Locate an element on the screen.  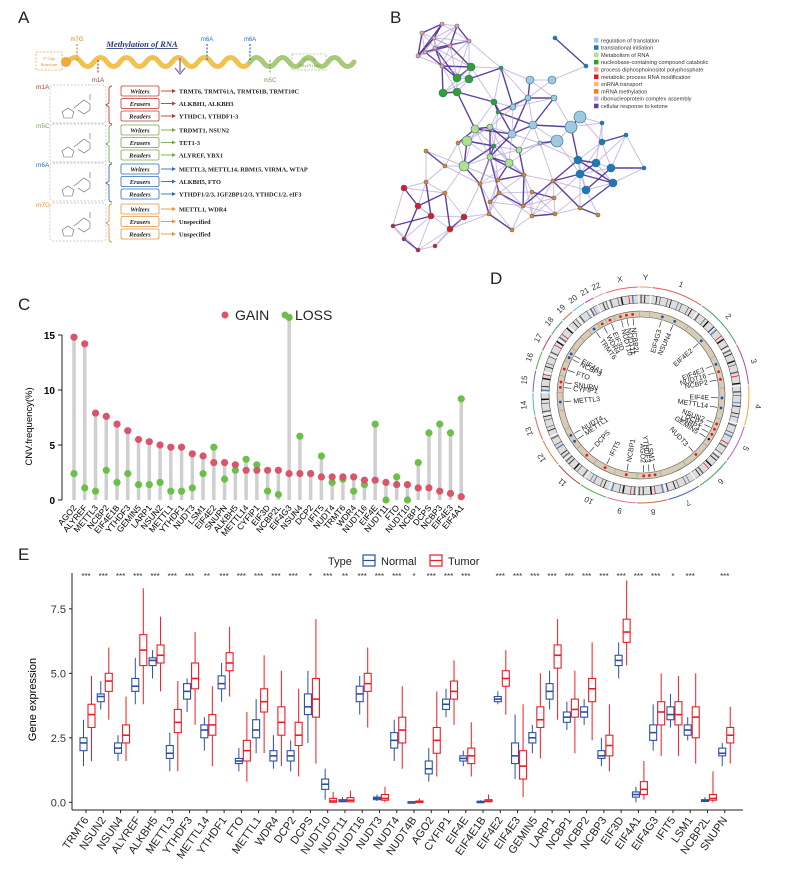
gene-list: Unspecified is located at coordinates (195, 235).